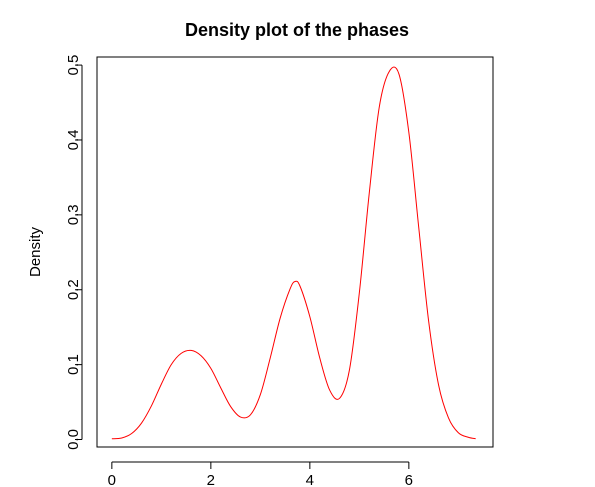  Describe the element at coordinates (73, 65) in the screenshot. I see `y-tick-label: 0.5` at that location.